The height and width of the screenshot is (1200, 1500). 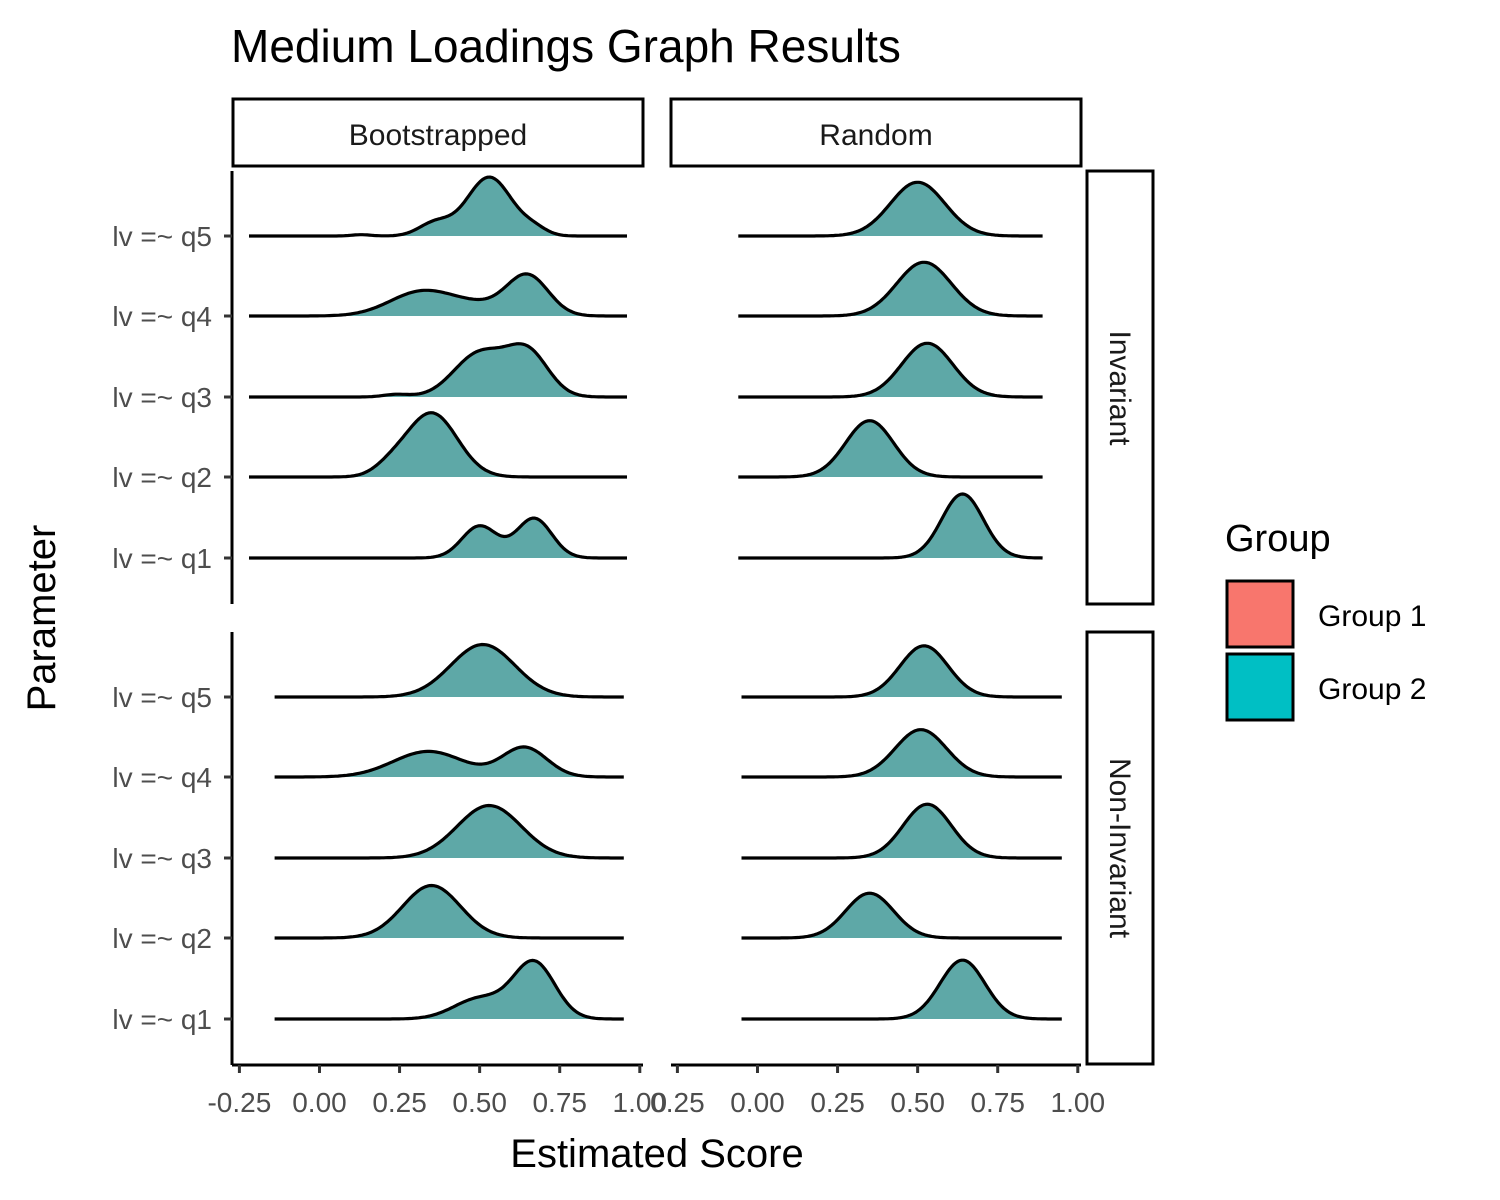 I want to click on chart-title: Medium Loadings Graph Results, so click(x=566, y=46).